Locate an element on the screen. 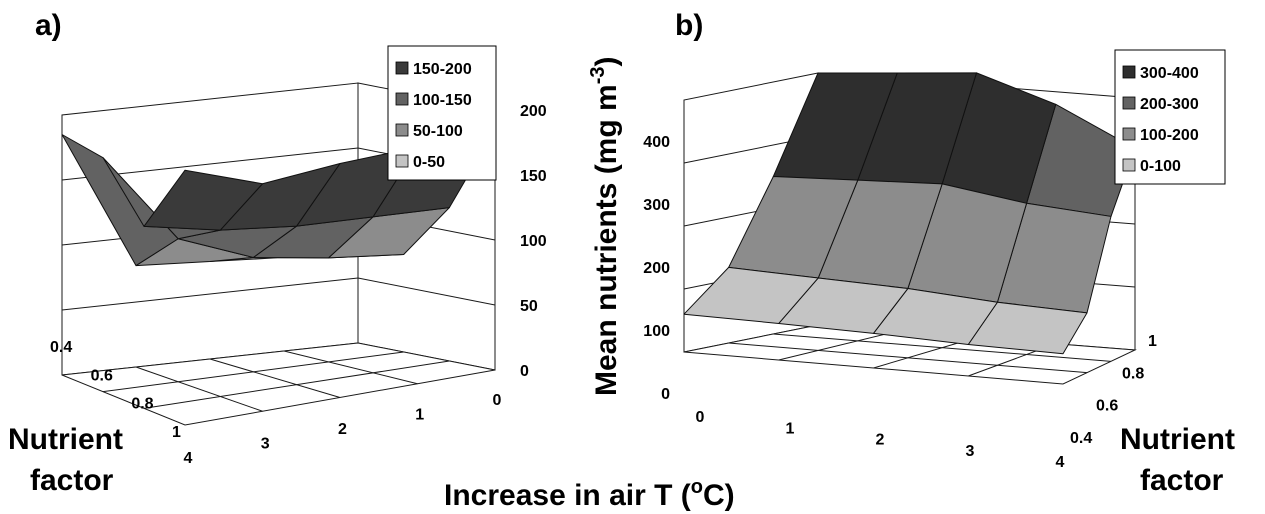  panel-b-x-ticks: 0 1 2 3 4 is located at coordinates (880, 440).